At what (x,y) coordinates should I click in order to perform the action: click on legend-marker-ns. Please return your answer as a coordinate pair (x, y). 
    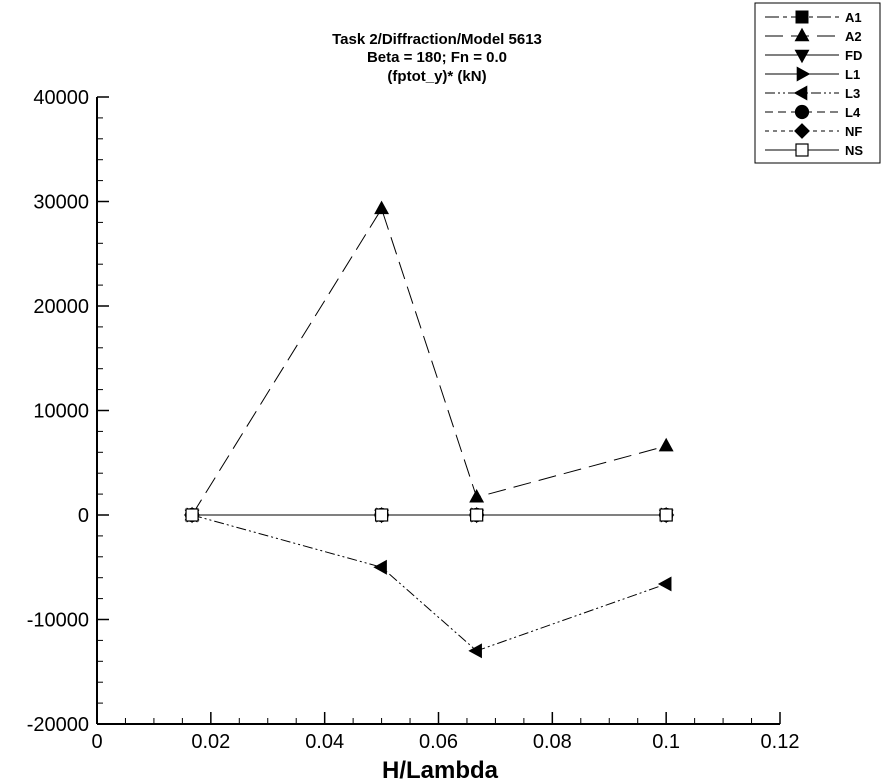
    Looking at the image, I should click on (802, 150).